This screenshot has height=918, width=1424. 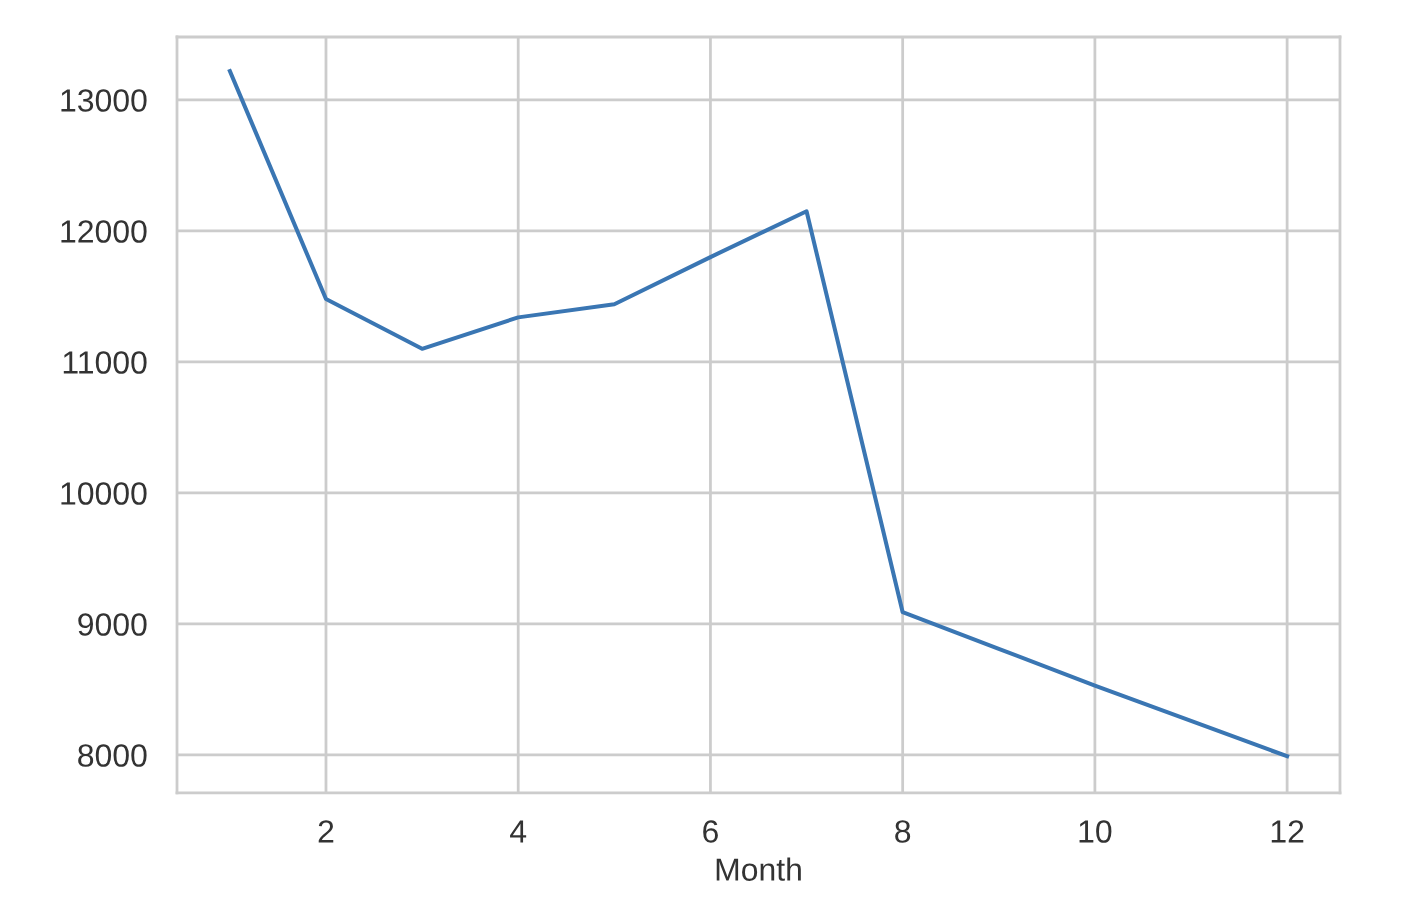 What do you see at coordinates (104, 493) in the screenshot?
I see `y-tick-label: 10000` at bounding box center [104, 493].